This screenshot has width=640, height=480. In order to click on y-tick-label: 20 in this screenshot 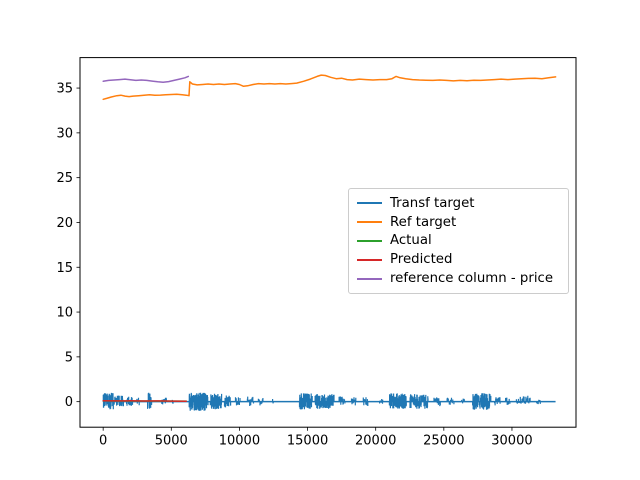, I will do `click(64, 223)`.